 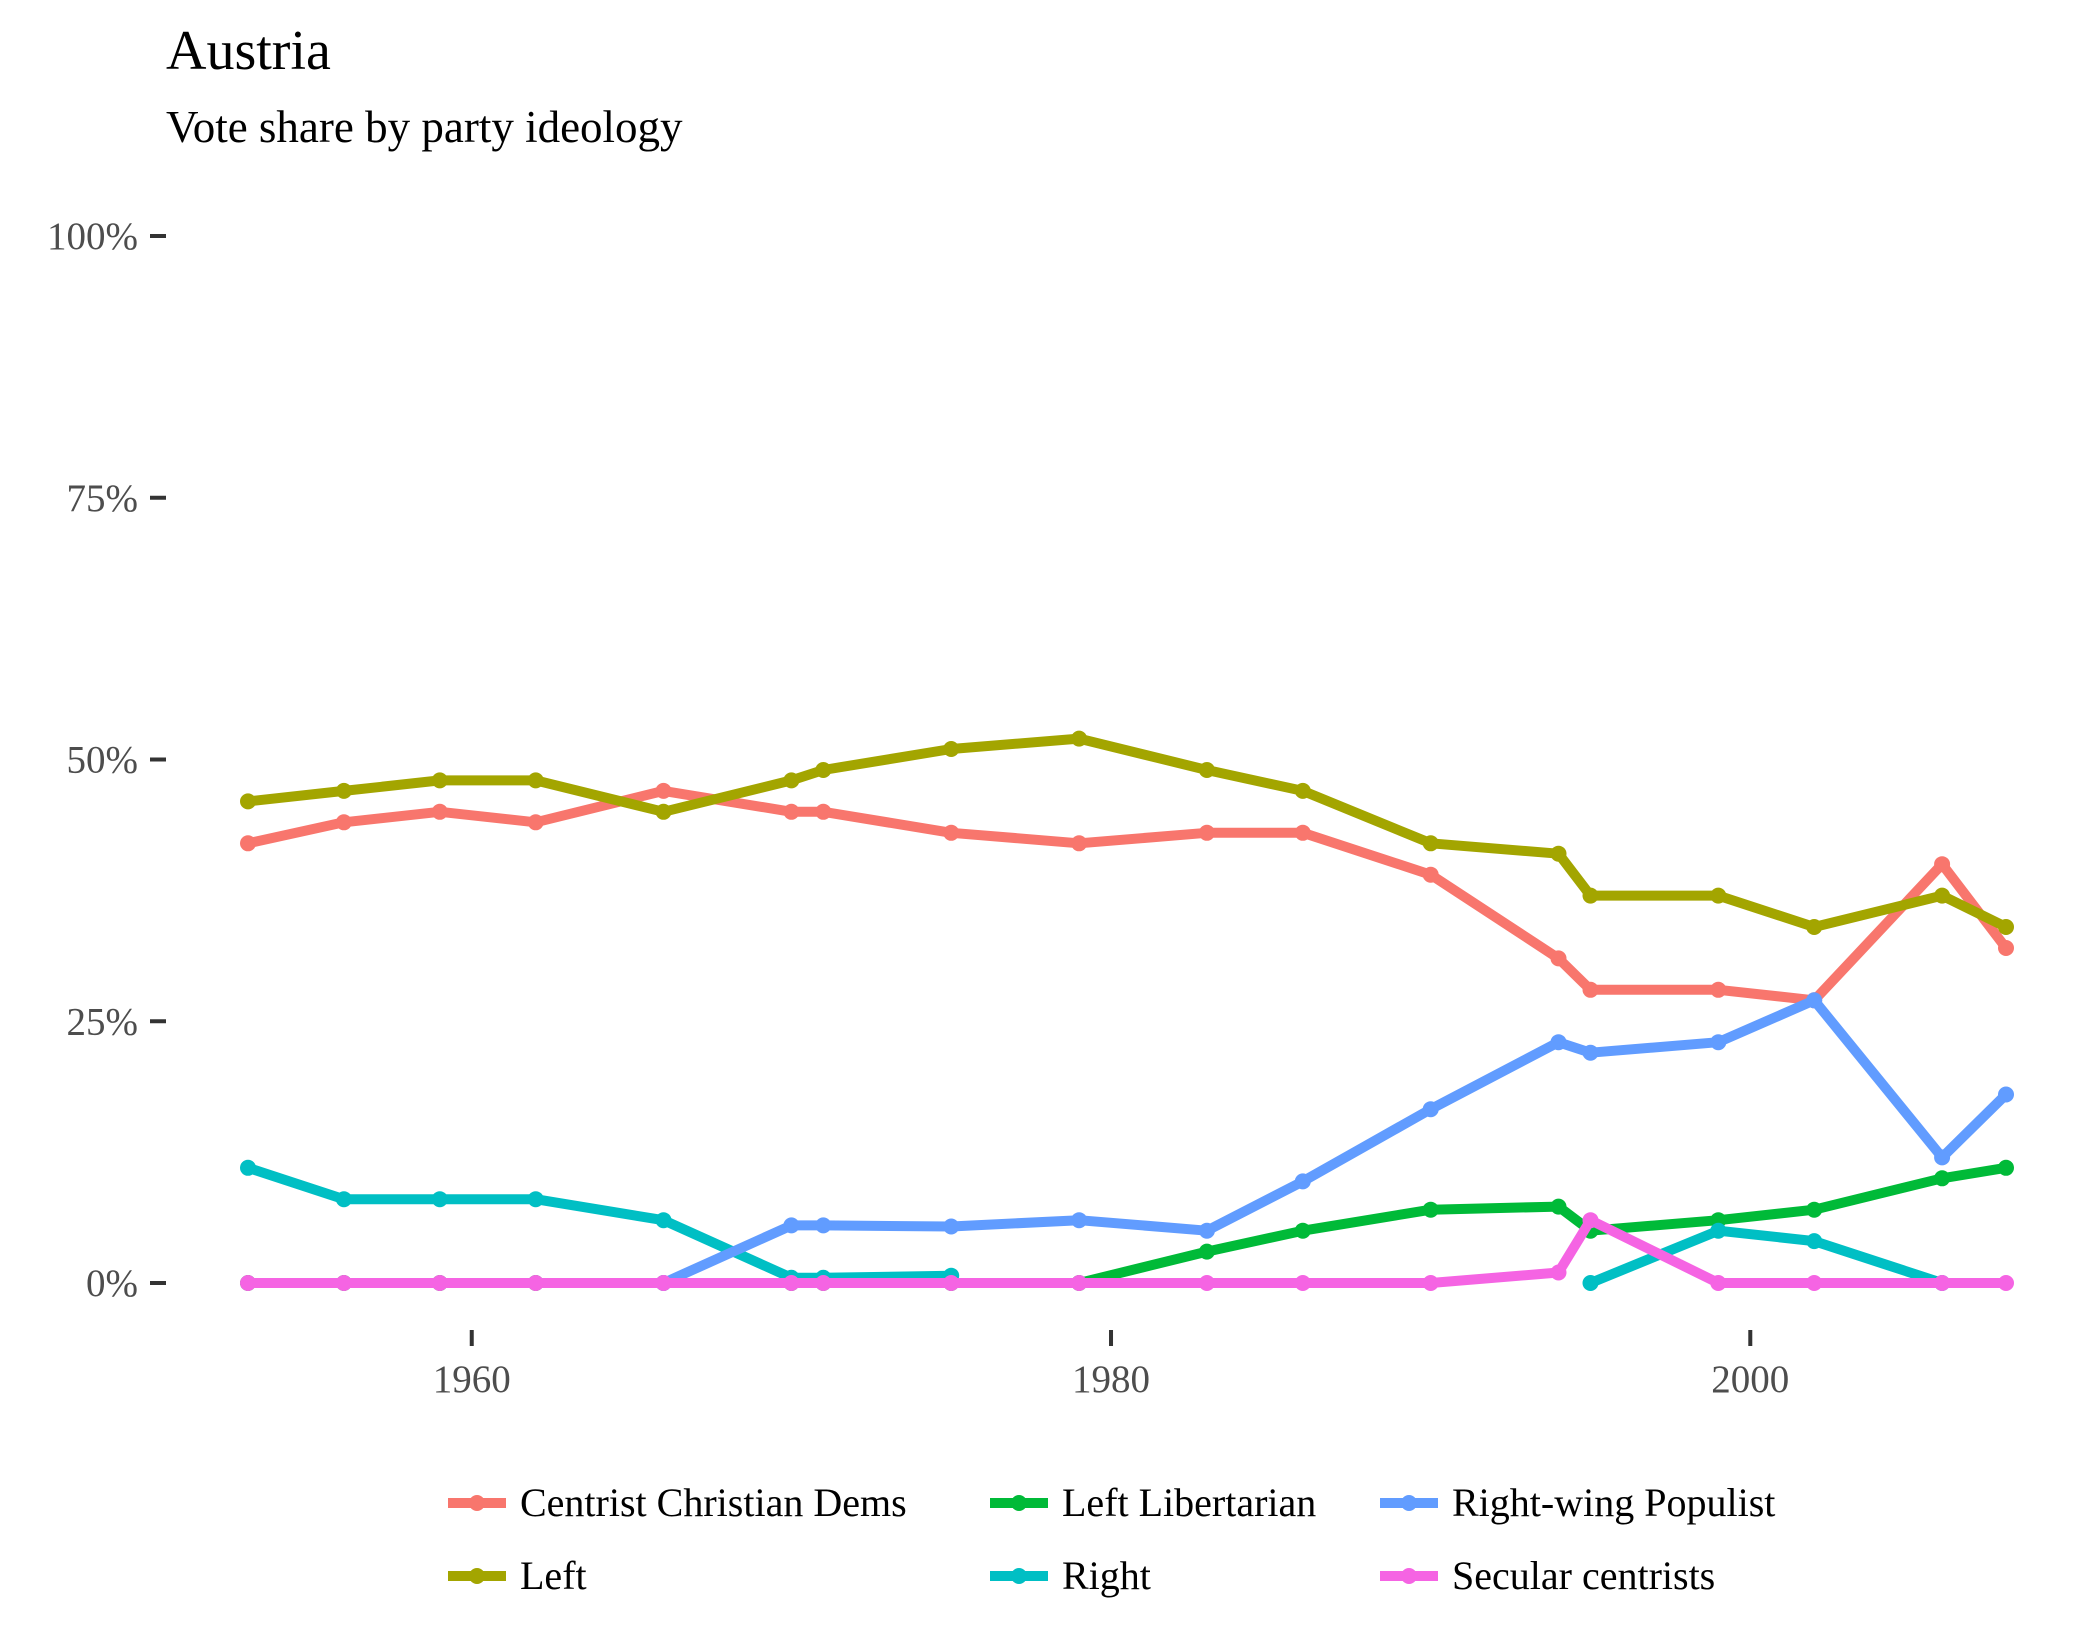 I want to click on legend-item-left-libertarian: Left Libertarian, so click(x=1153, y=1502).